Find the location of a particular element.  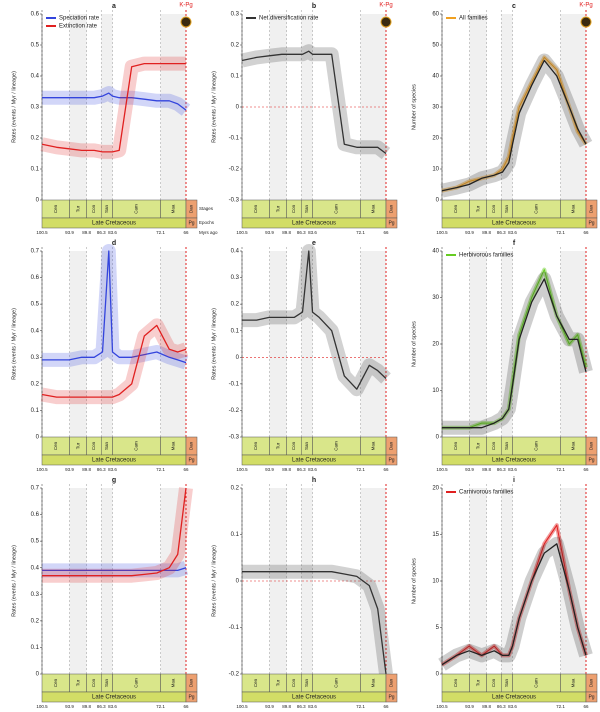

legend-label: Carnivorous families is located at coordinates (486, 493).